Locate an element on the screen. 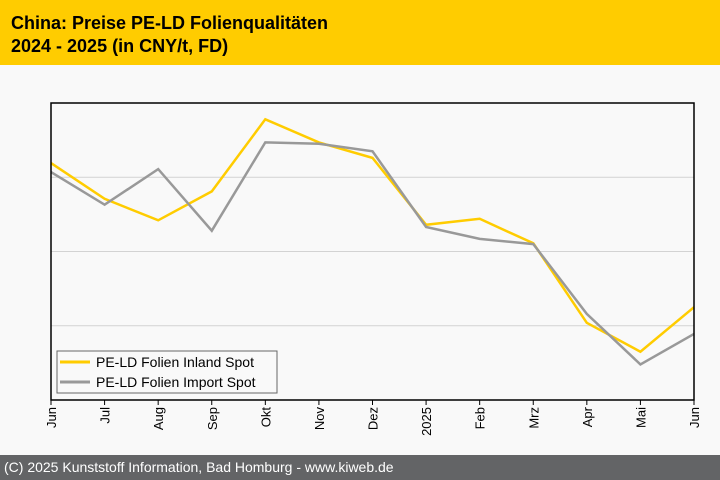 This screenshot has width=720, height=480. x-tick-label: Apr is located at coordinates (587, 416).